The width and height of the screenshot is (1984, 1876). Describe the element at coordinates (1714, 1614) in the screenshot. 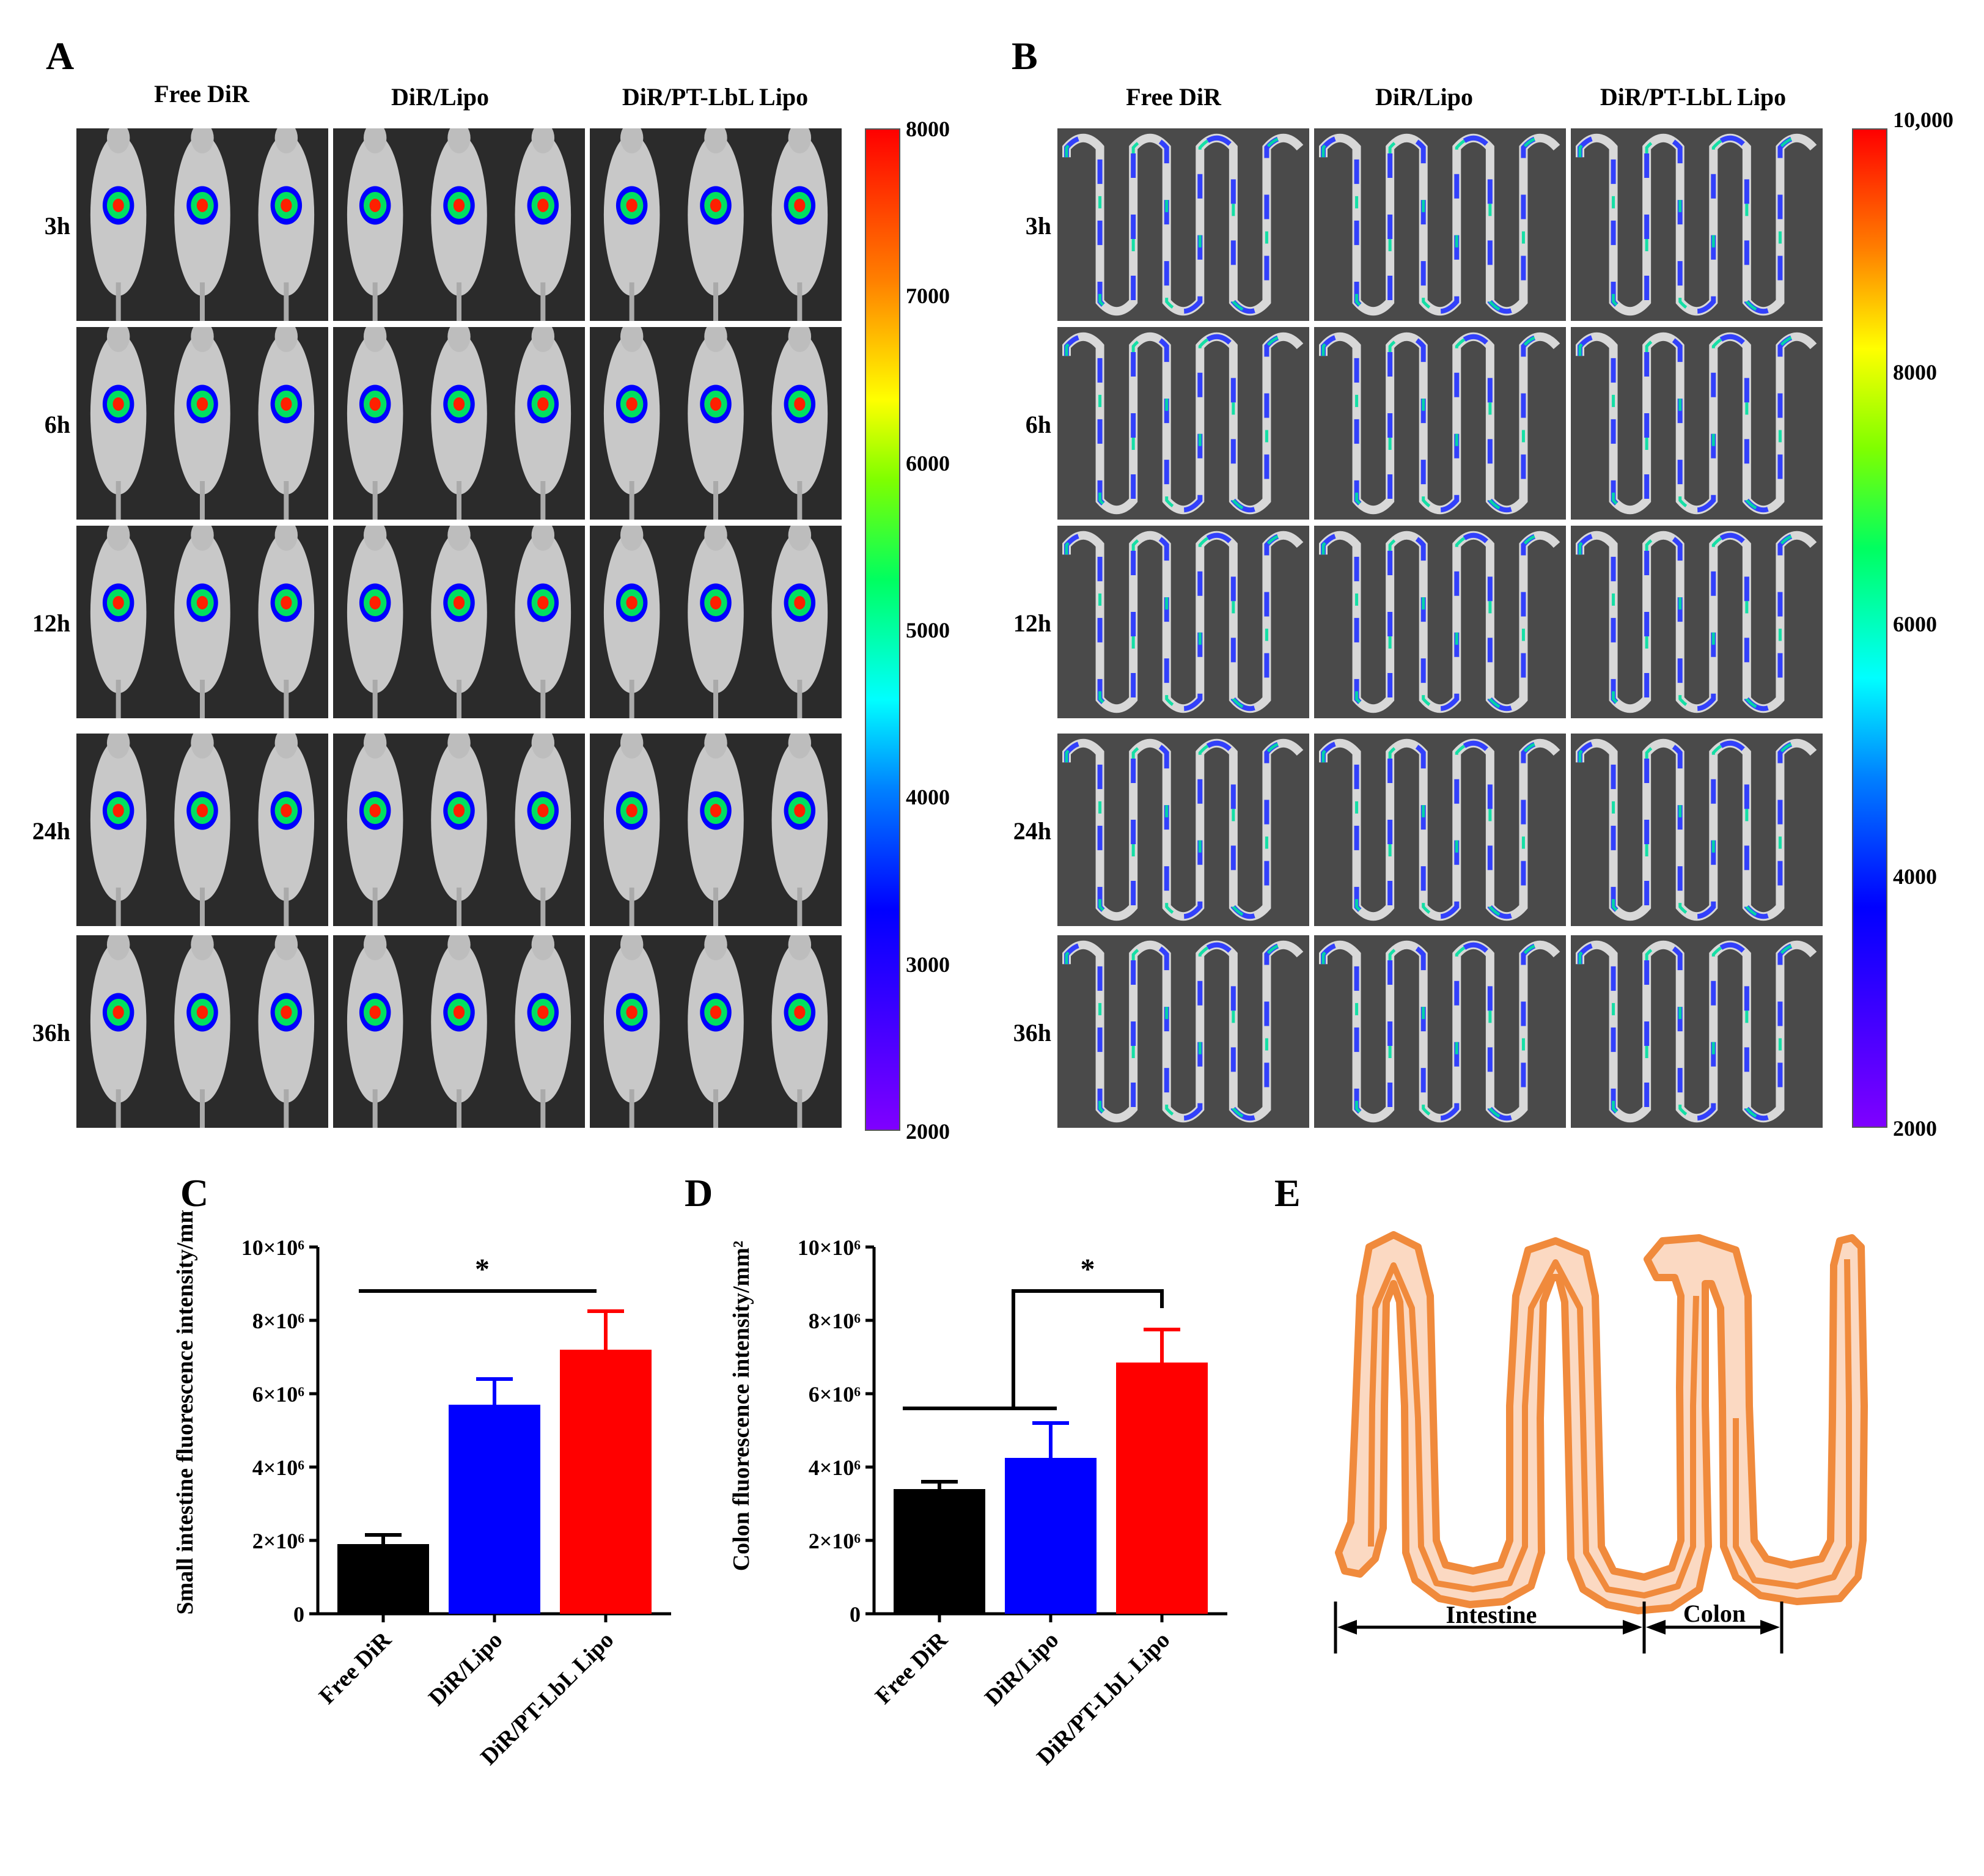

I see `colon-label: Colon` at that location.